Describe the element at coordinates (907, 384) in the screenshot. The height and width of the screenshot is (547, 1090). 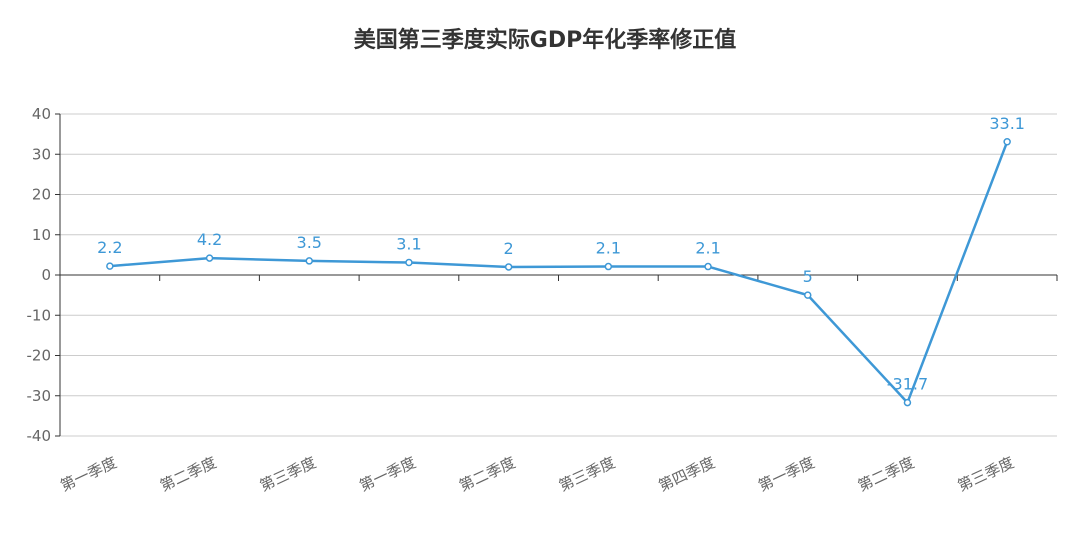
I see `data-label: -31.7` at that location.